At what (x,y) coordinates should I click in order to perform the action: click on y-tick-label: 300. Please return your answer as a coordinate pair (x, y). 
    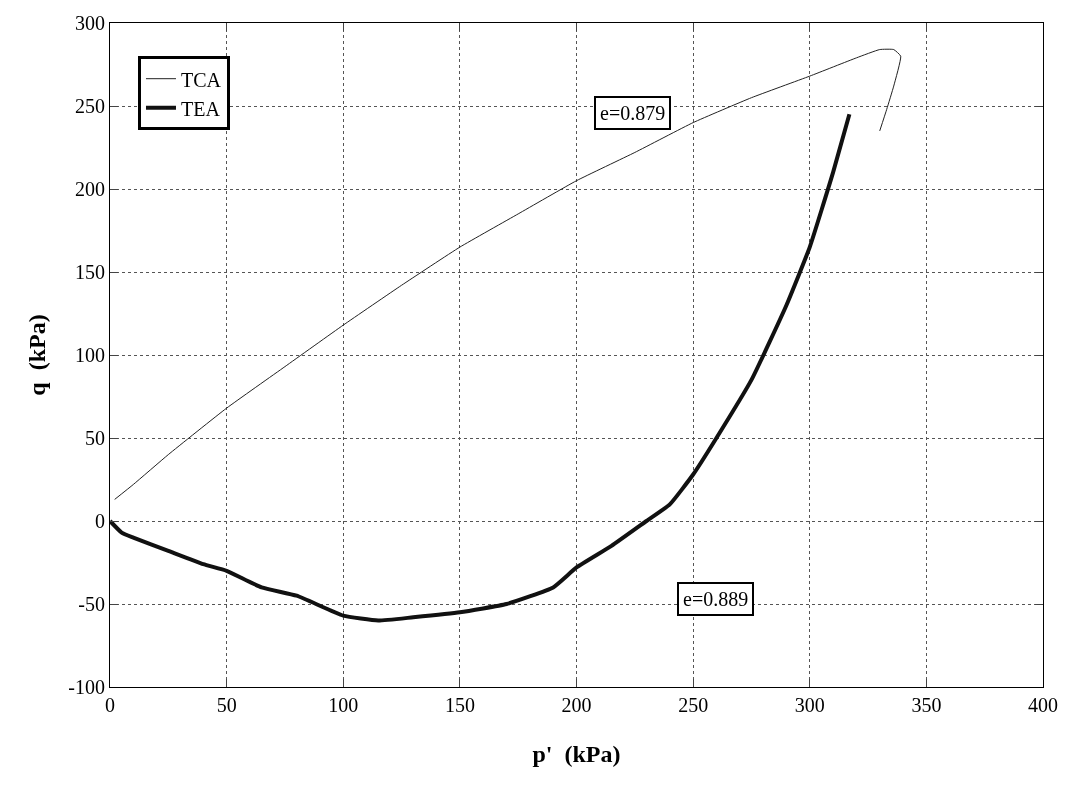
    Looking at the image, I should click on (90, 23).